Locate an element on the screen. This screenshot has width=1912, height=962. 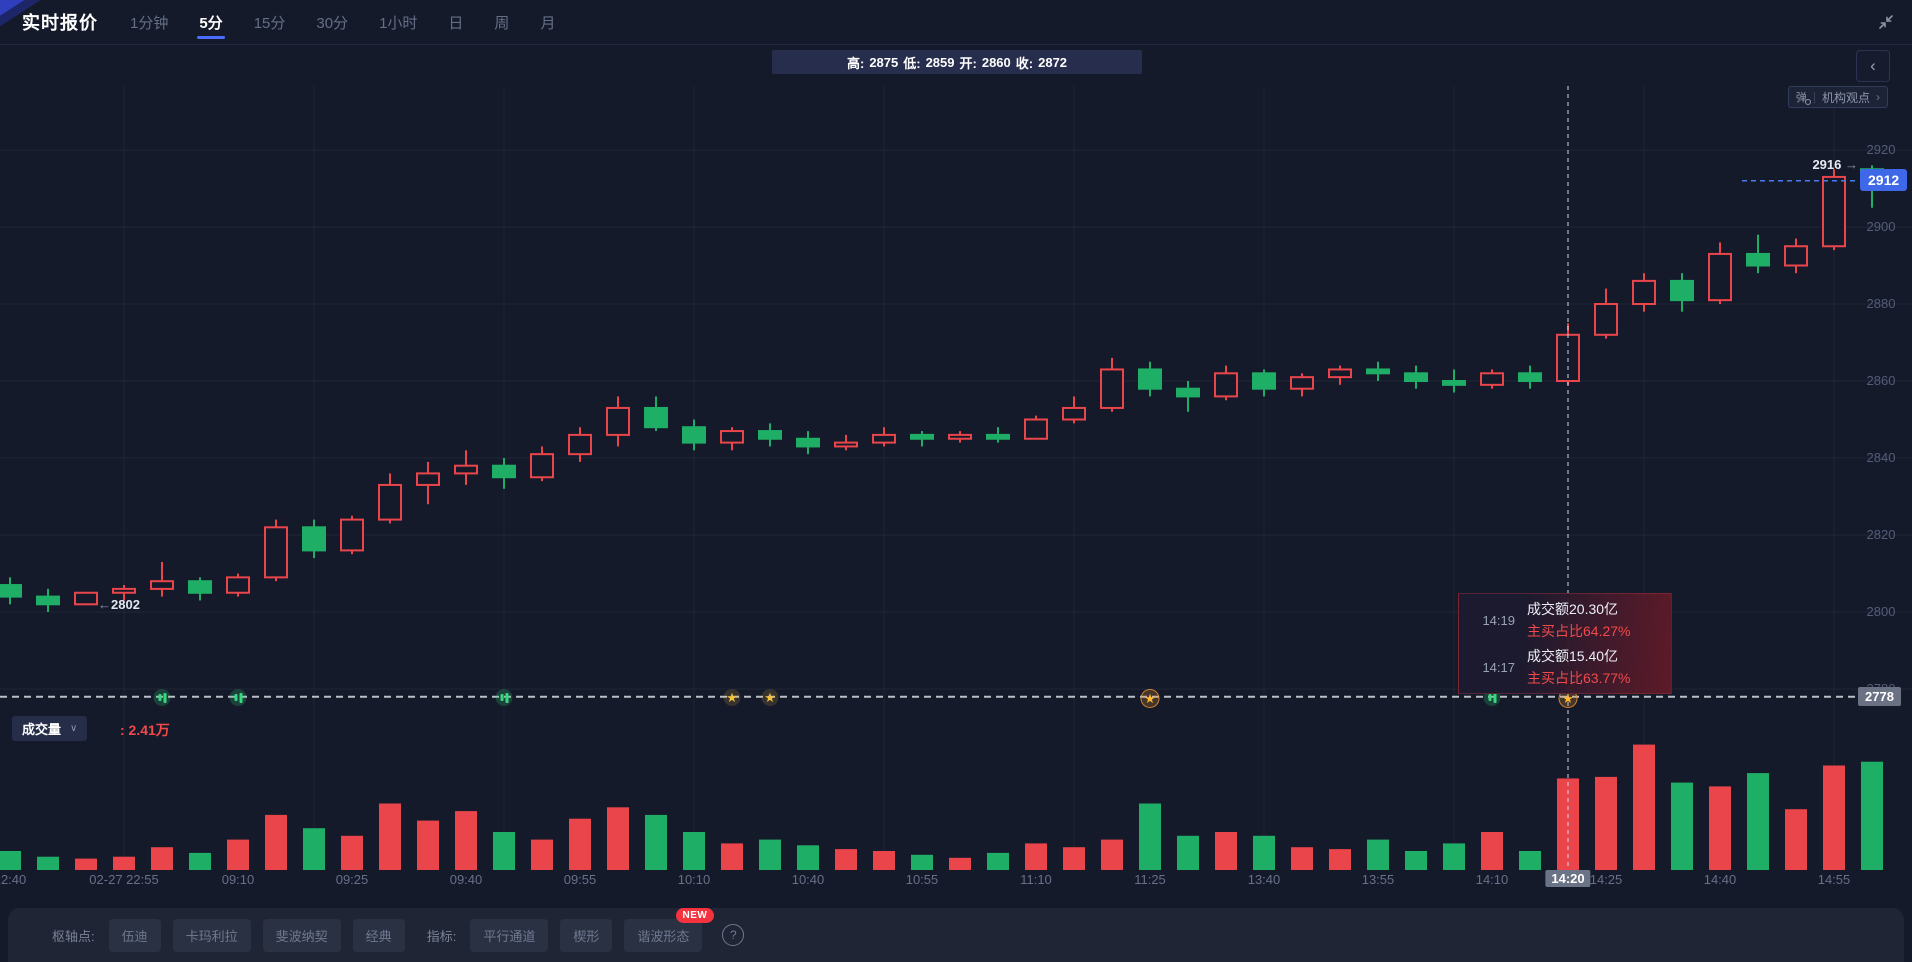
timeframe-tabs: 1分钟 5分 15分 30分 1小时 日 周 月 is located at coordinates (342, 22).